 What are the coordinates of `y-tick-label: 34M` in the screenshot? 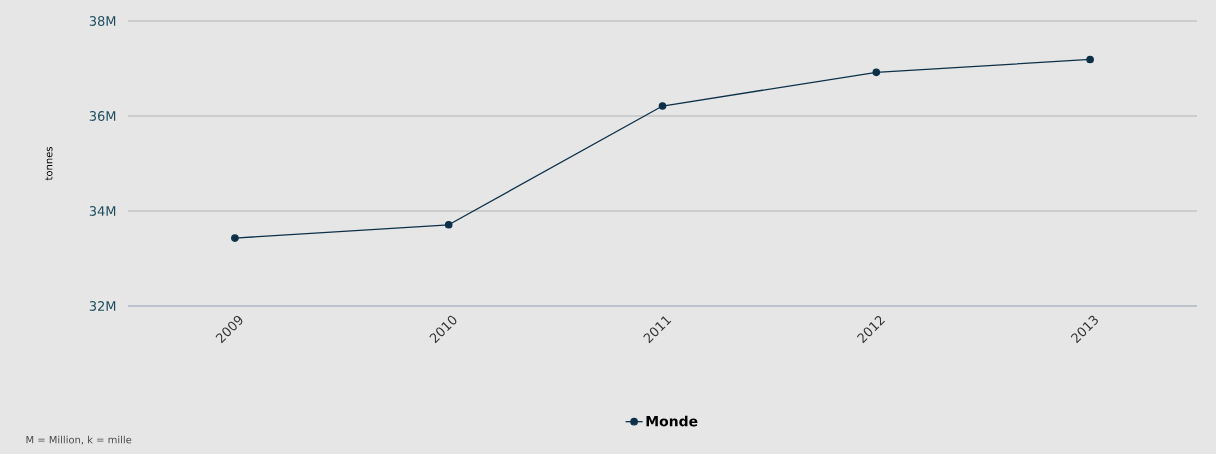 It's located at (102, 211).